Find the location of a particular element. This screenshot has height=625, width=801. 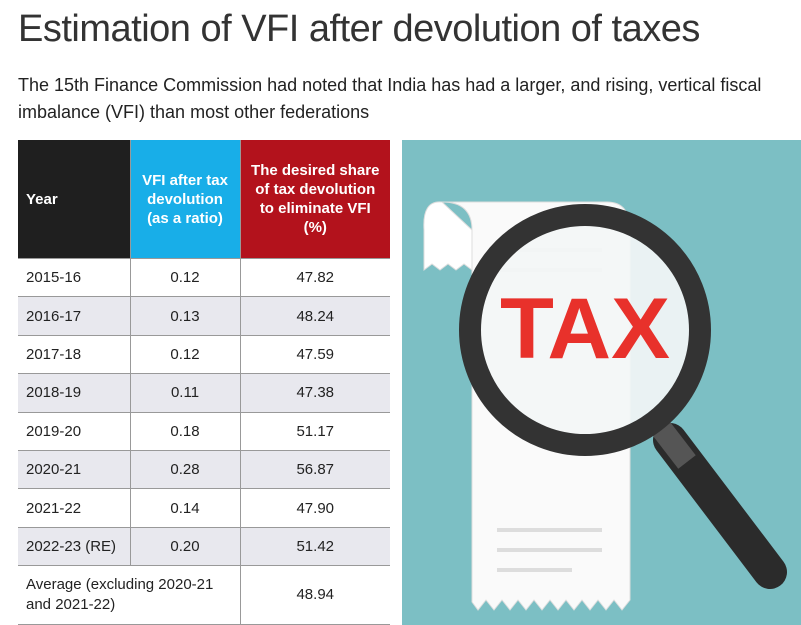

table-cell: 51.17 is located at coordinates (314, 431).